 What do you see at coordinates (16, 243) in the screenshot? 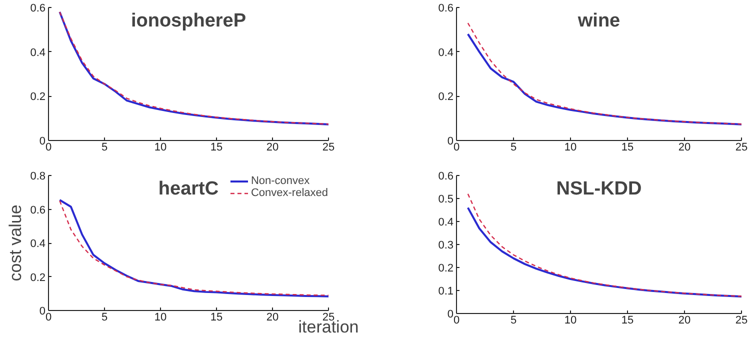
I see `y-axis-title: cost value` at bounding box center [16, 243].